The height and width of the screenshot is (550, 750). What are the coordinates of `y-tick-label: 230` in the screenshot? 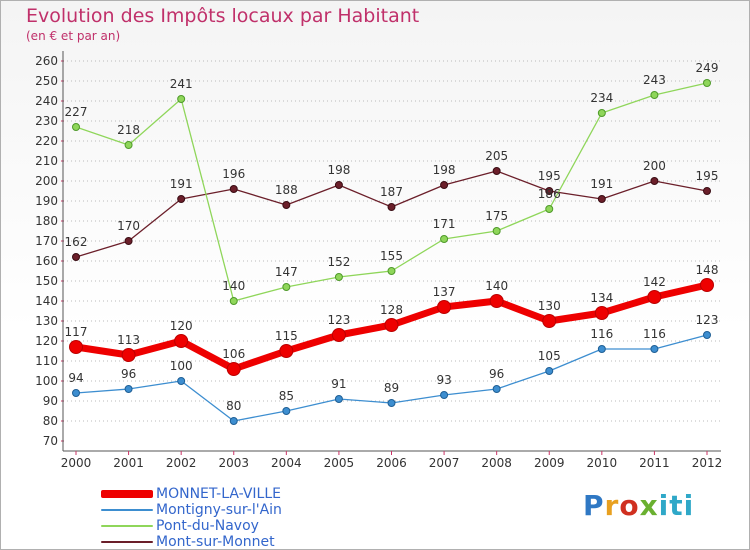 It's located at (46, 121).